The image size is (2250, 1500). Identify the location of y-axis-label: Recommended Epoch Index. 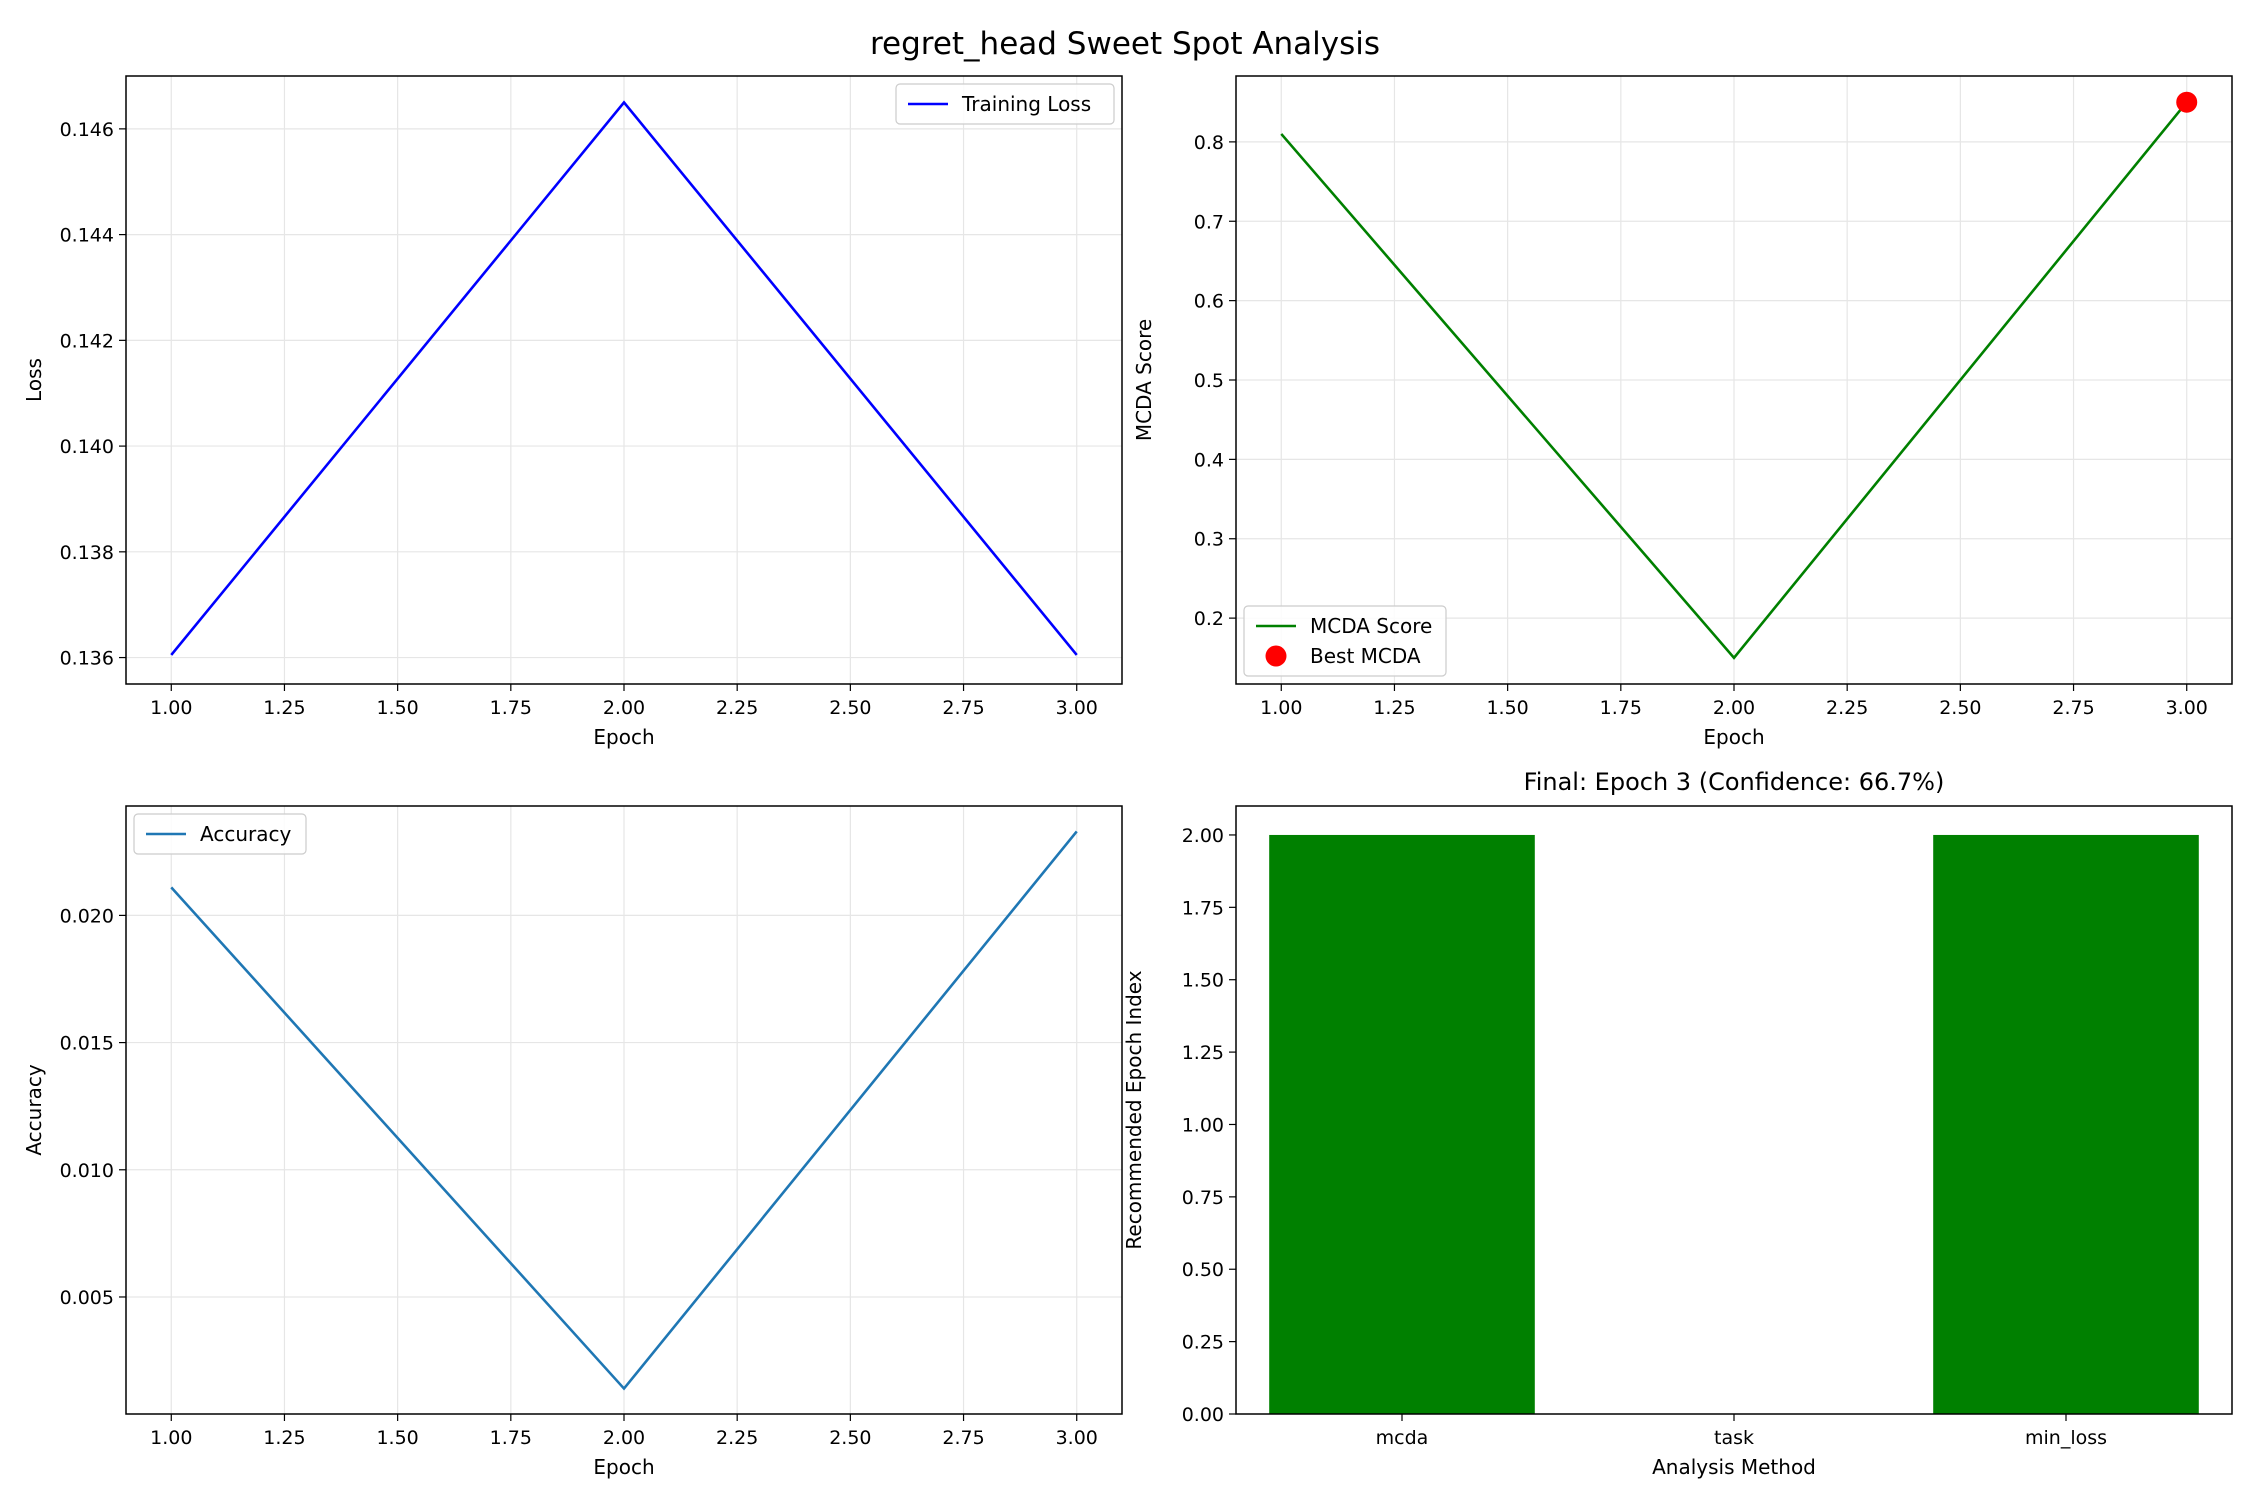
(1134, 1109).